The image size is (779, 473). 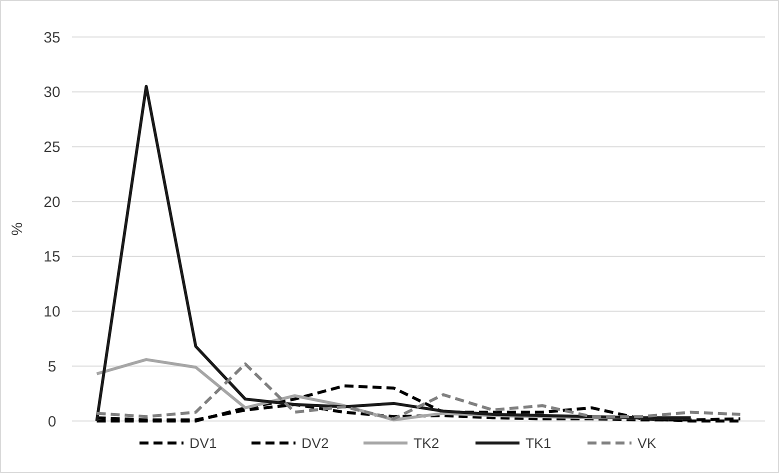 I want to click on legend-label: DV2, so click(x=315, y=442).